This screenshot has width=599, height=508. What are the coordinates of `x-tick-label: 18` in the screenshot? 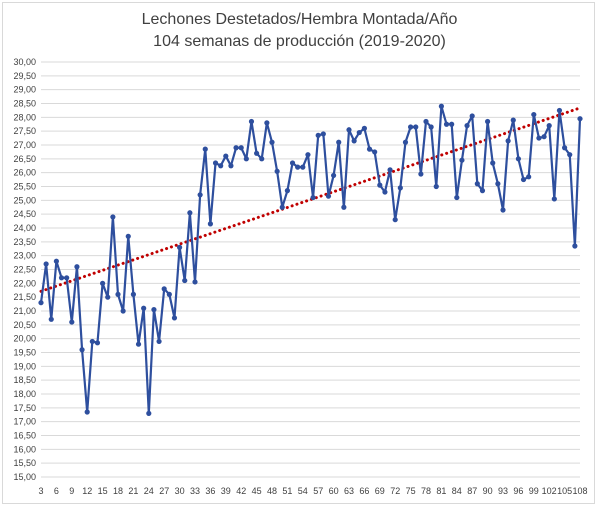 It's located at (118, 491).